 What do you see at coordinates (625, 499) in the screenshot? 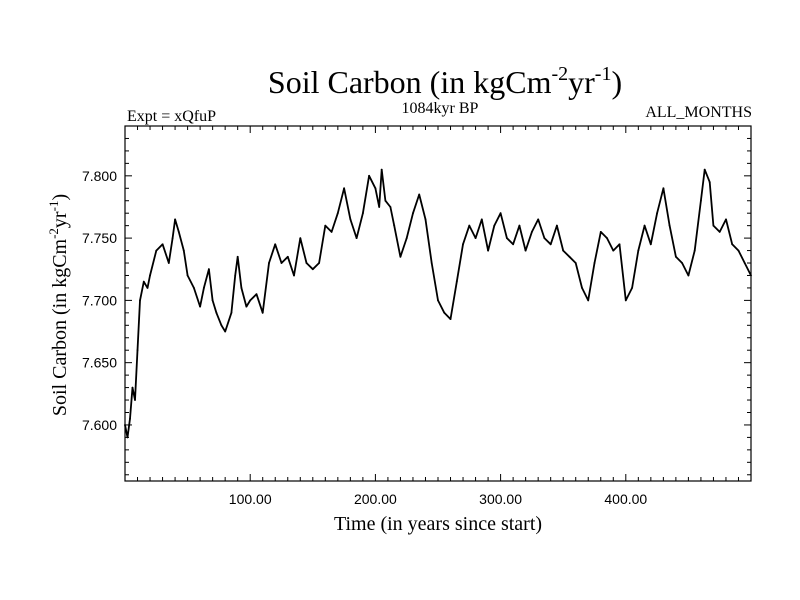
I see `x-tick-label: 400.00` at bounding box center [625, 499].